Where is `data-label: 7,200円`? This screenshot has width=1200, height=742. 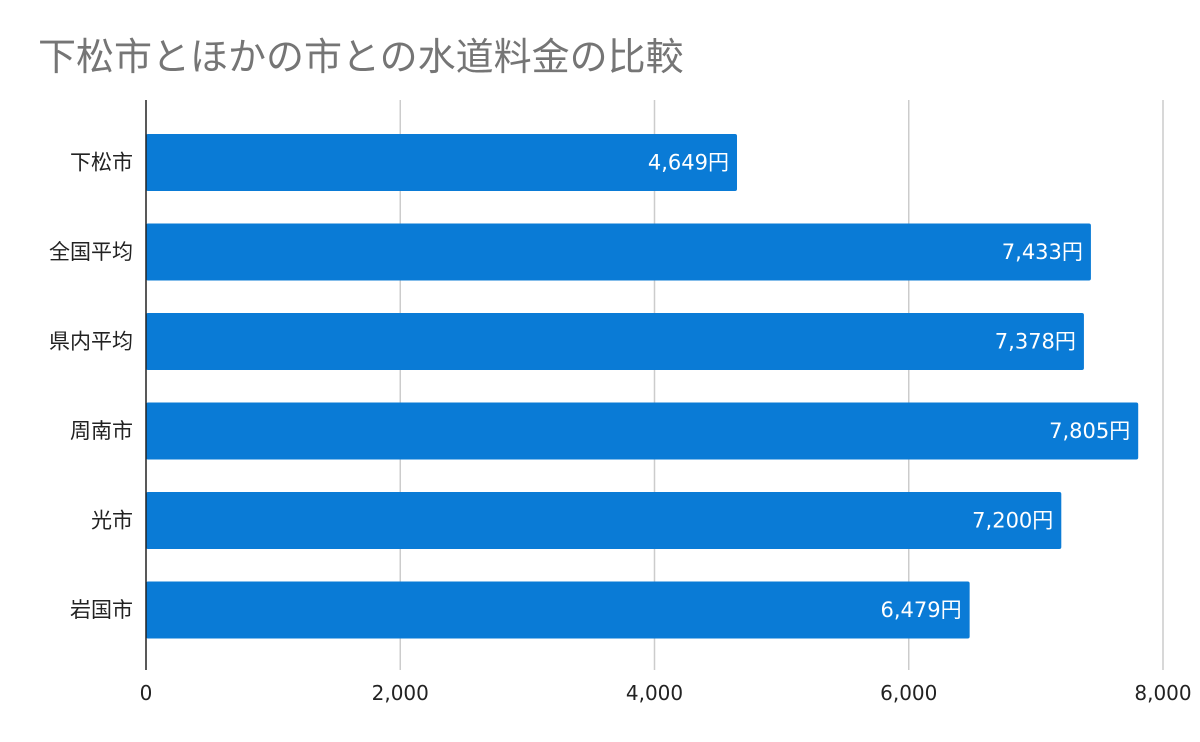 data-label: 7,200円 is located at coordinates (1012, 521).